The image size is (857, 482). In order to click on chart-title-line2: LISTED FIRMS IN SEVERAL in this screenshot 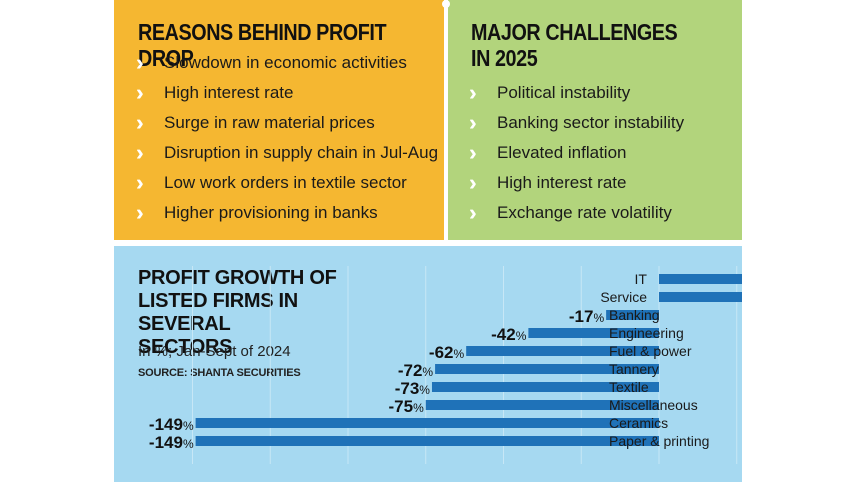, I will do `click(218, 312)`.